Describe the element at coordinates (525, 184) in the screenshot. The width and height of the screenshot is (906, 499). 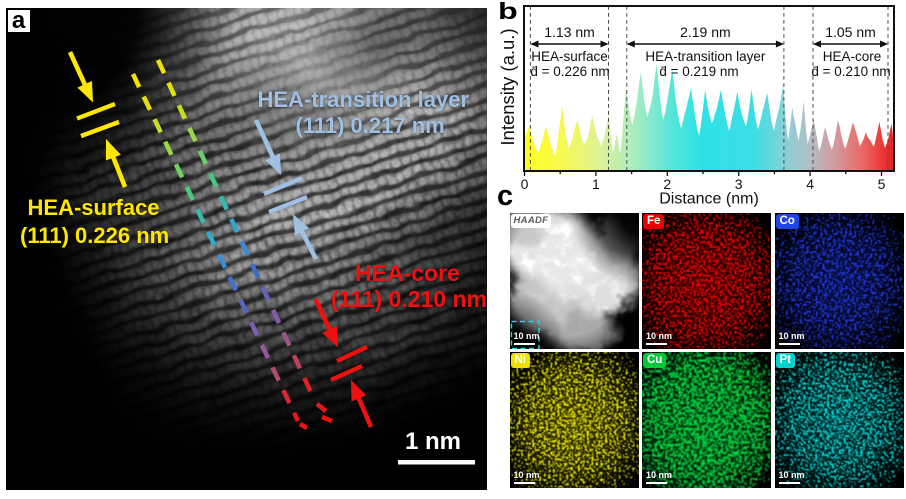
I see `svg-text: 0` at that location.